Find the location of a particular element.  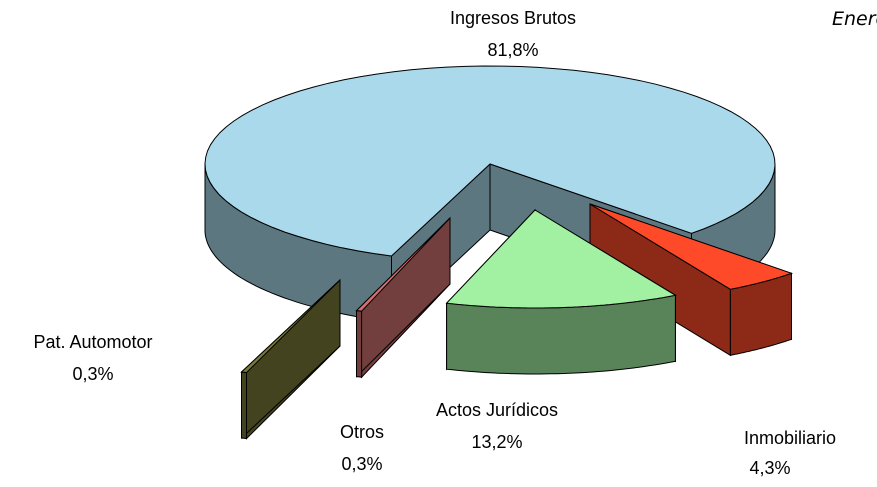

slice-label: Inmobiliario is located at coordinates (790, 438).